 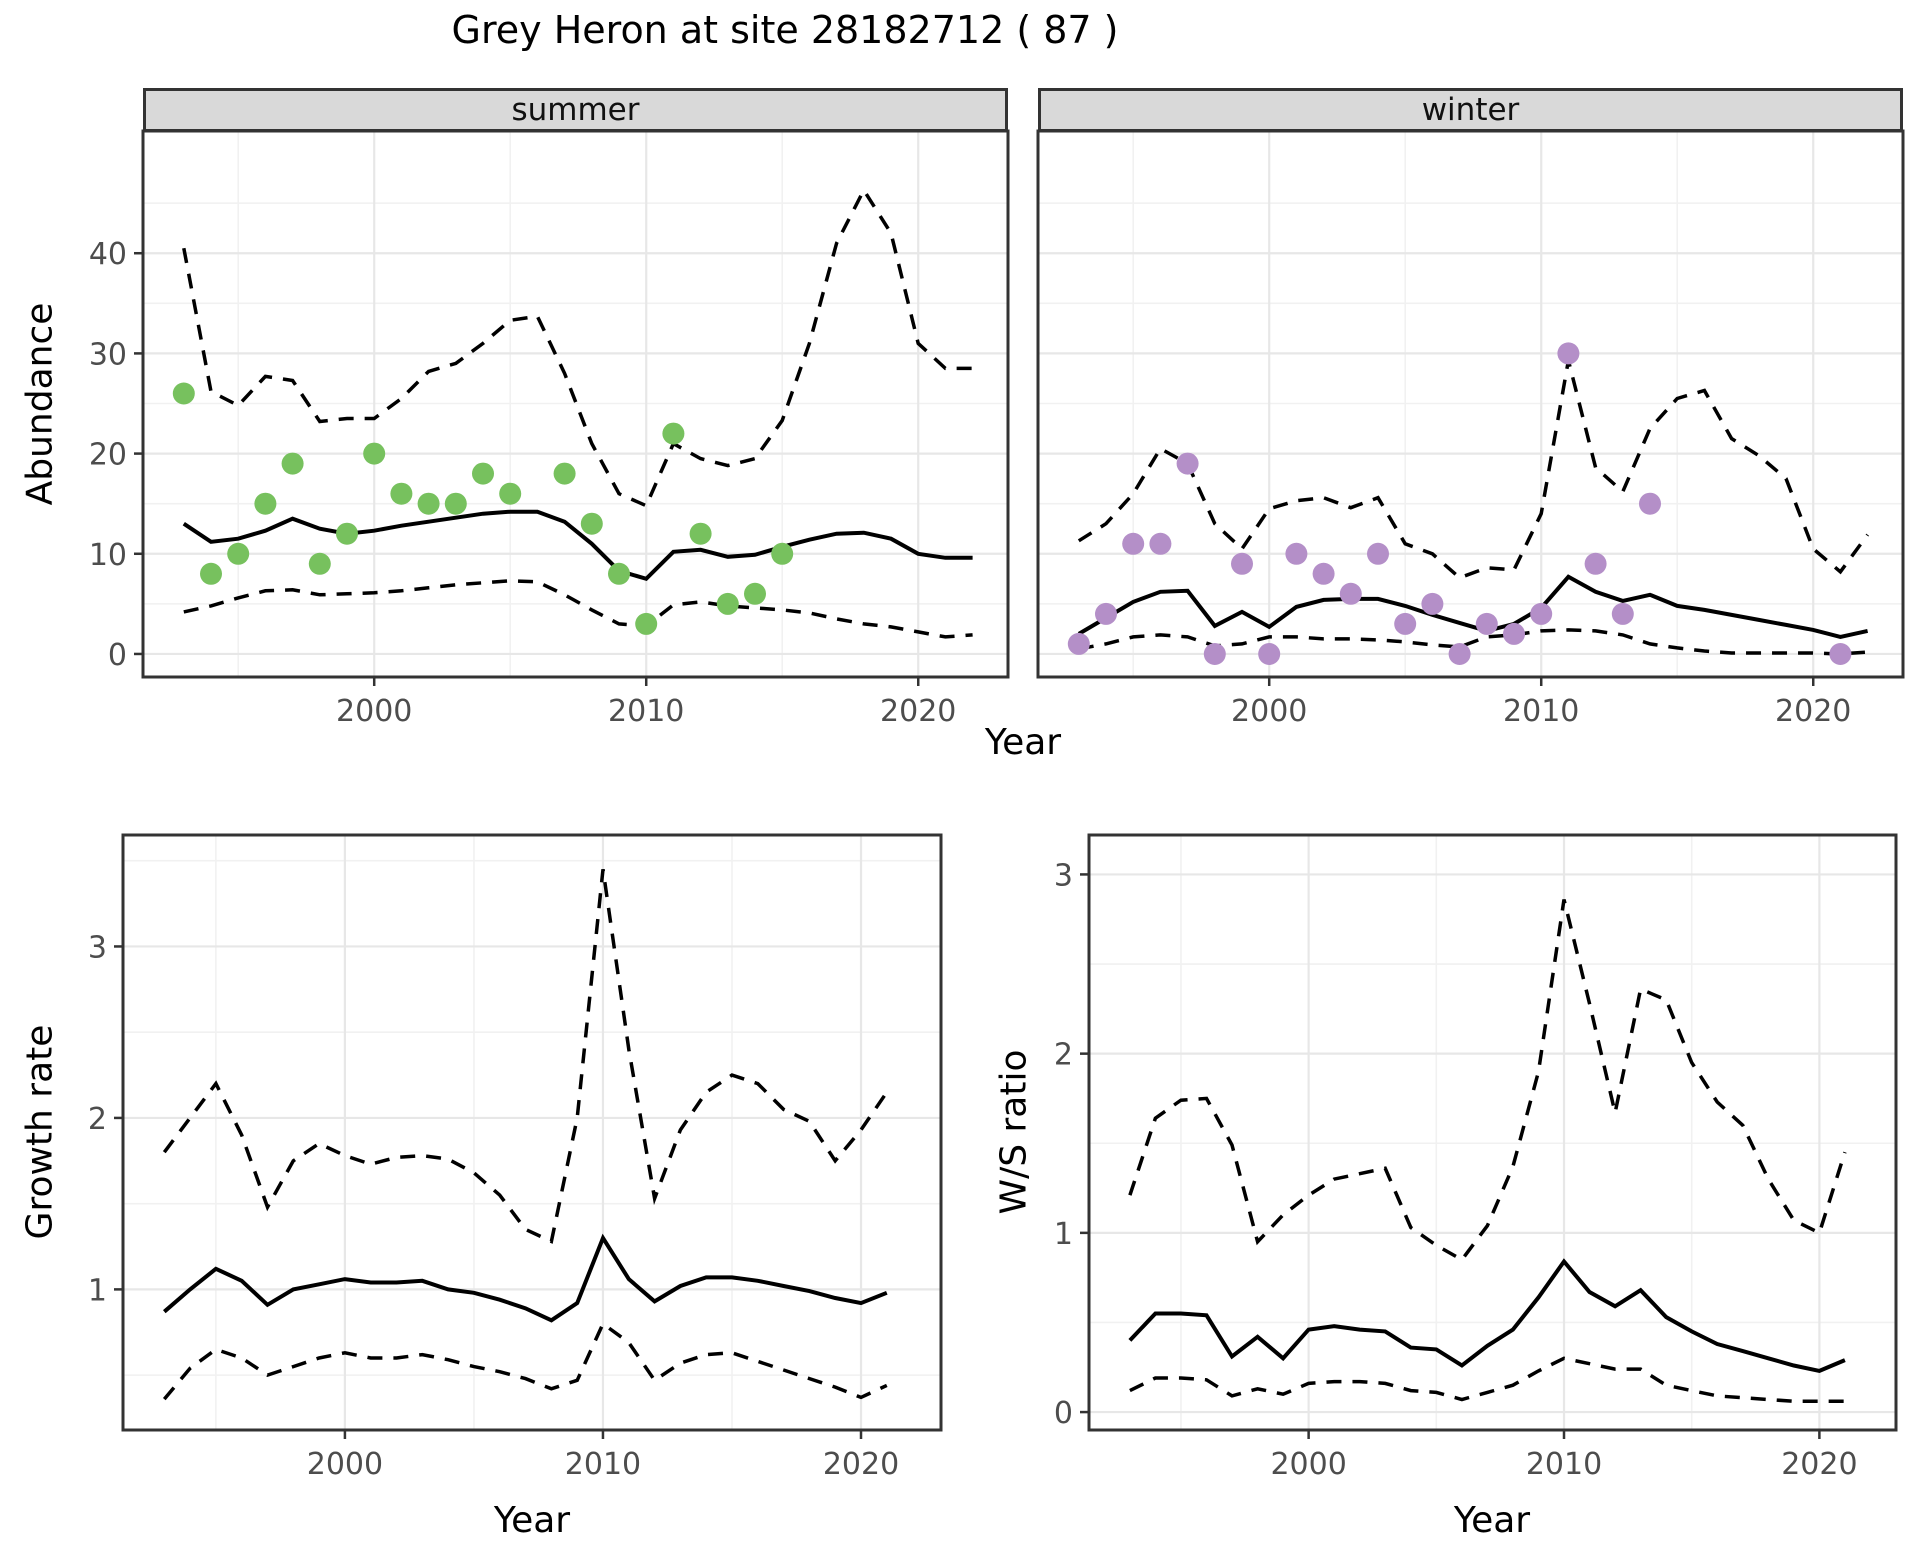 I want to click on observed-points, so click(x=1459, y=503).